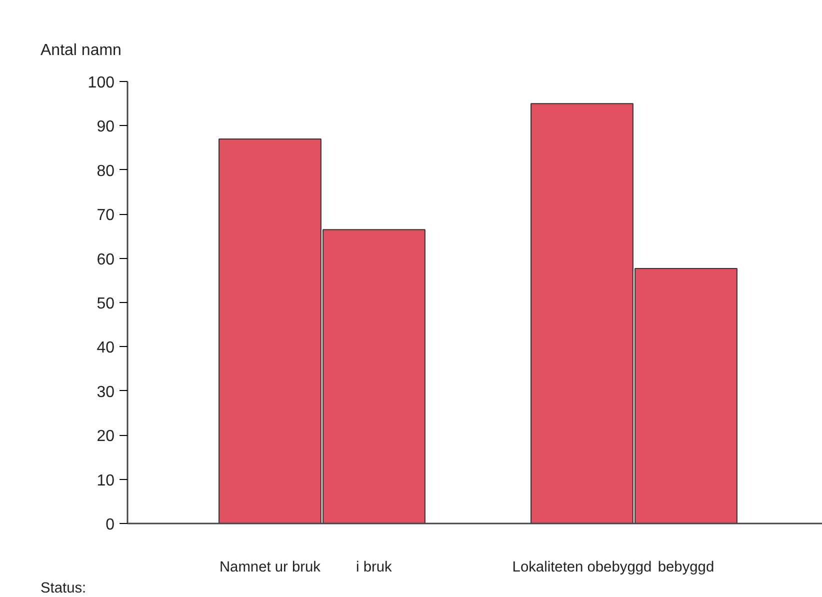 The height and width of the screenshot is (597, 822). What do you see at coordinates (270, 568) in the screenshot?
I see `x-tick-label: Namnet ur bruk` at bounding box center [270, 568].